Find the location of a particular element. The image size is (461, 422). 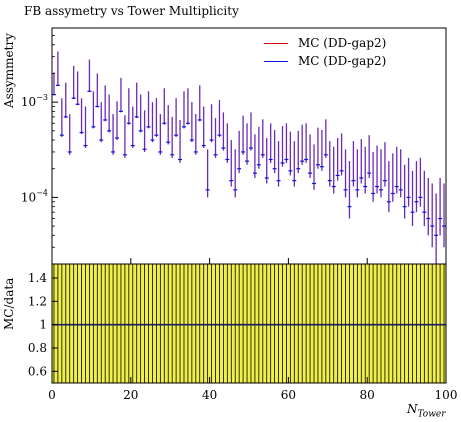

legend: MC (DD-gap2) MC (DD-gap2) is located at coordinates (325, 52).